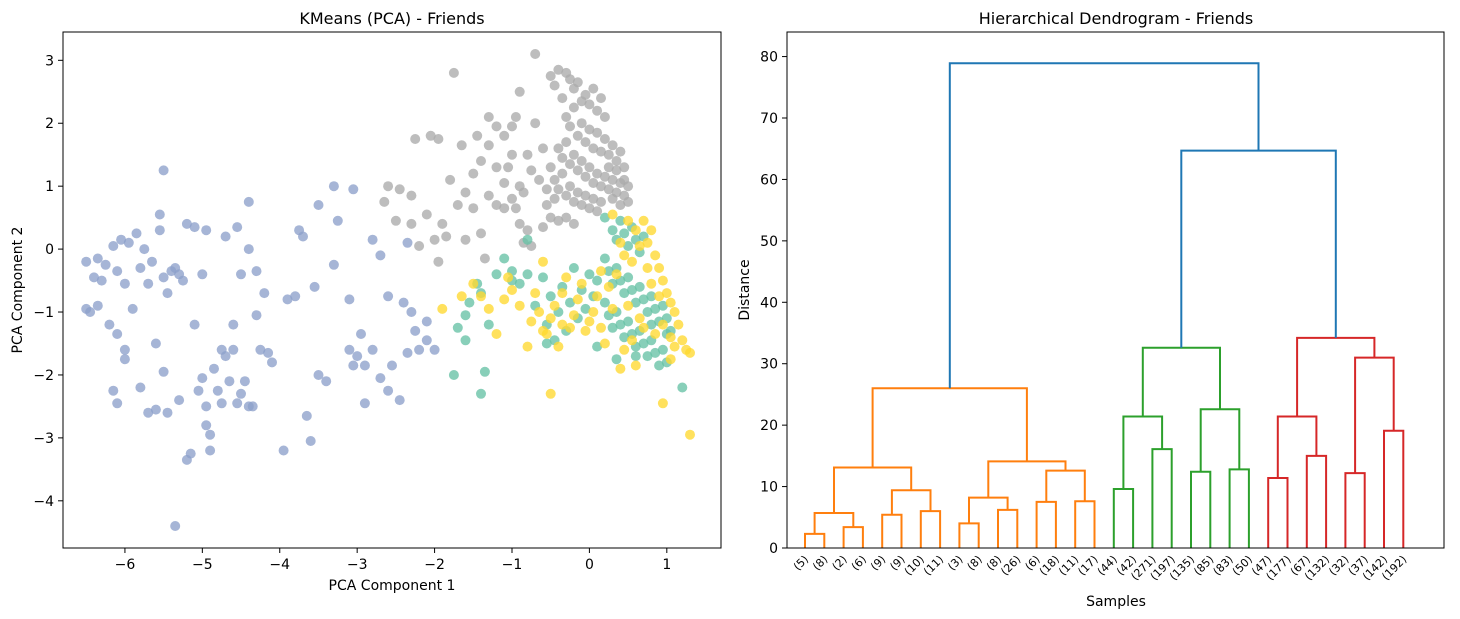 The width and height of the screenshot is (1460, 619). Describe the element at coordinates (769, 119) in the screenshot. I see `dendrogram-y-tick-label: 70` at that location.